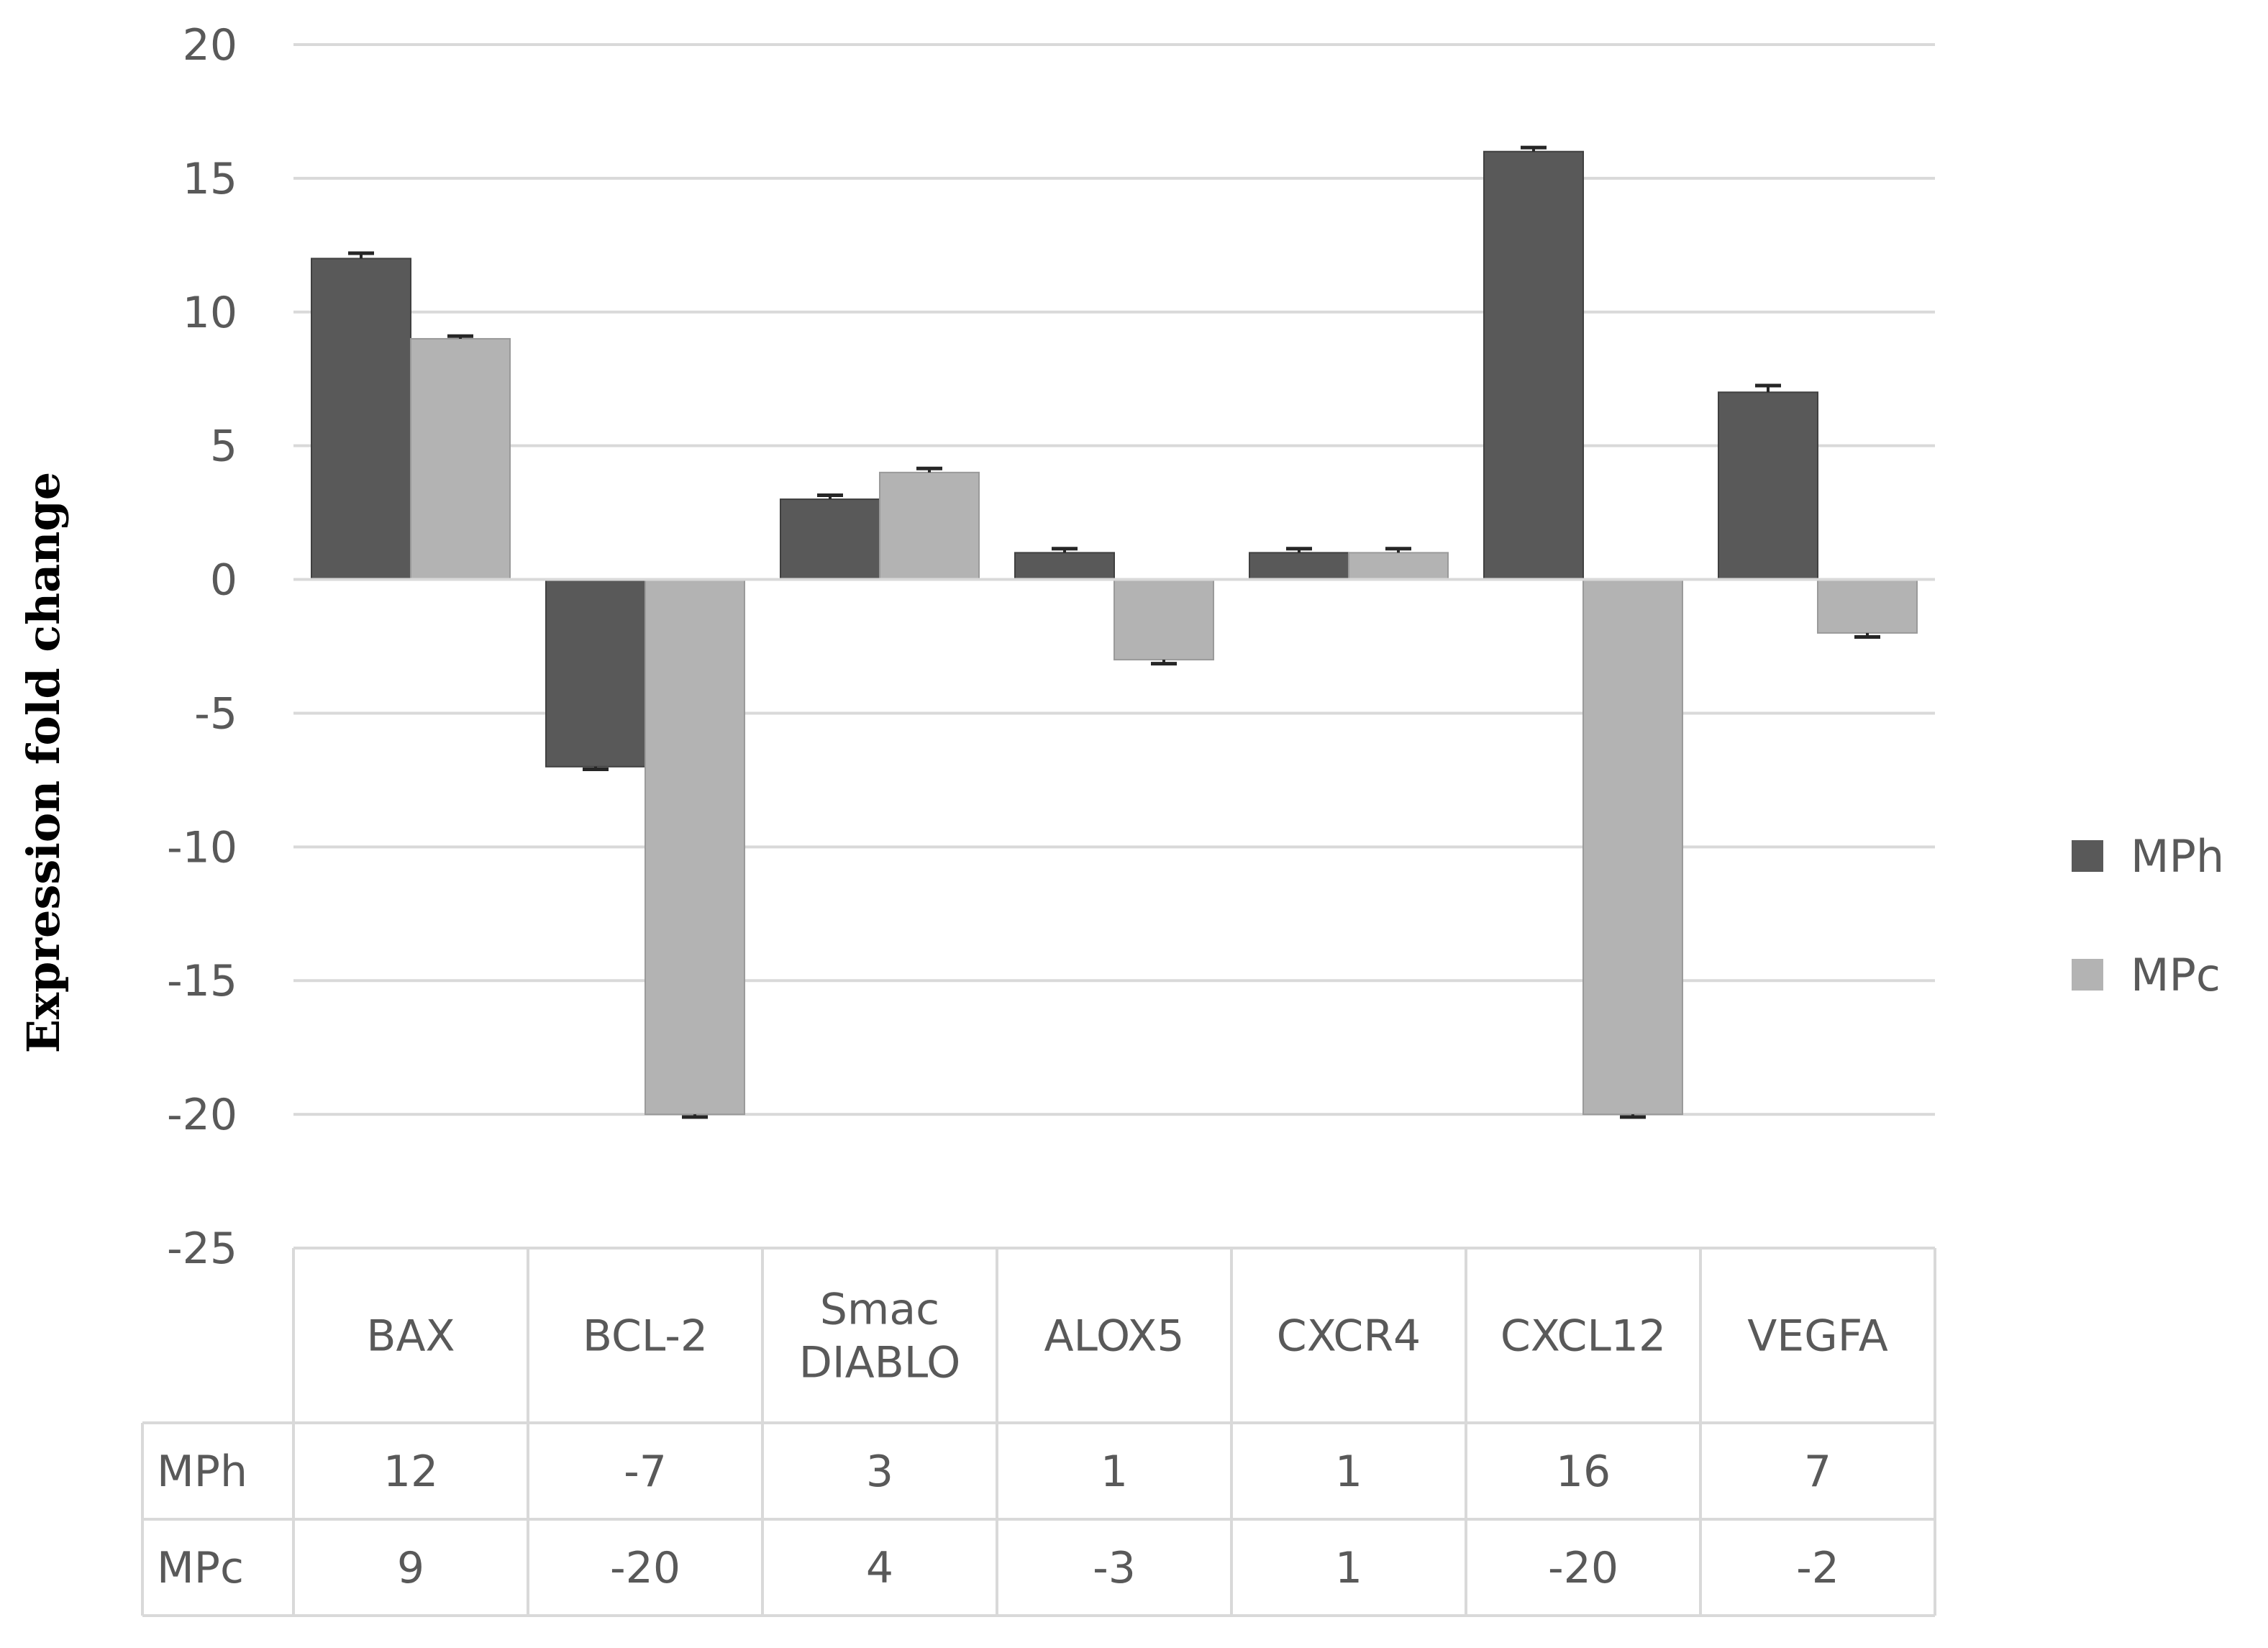 Image resolution: width=2268 pixels, height=1648 pixels. Describe the element at coordinates (1583, 1336) in the screenshot. I see `category-label: CXCL12` at that location.